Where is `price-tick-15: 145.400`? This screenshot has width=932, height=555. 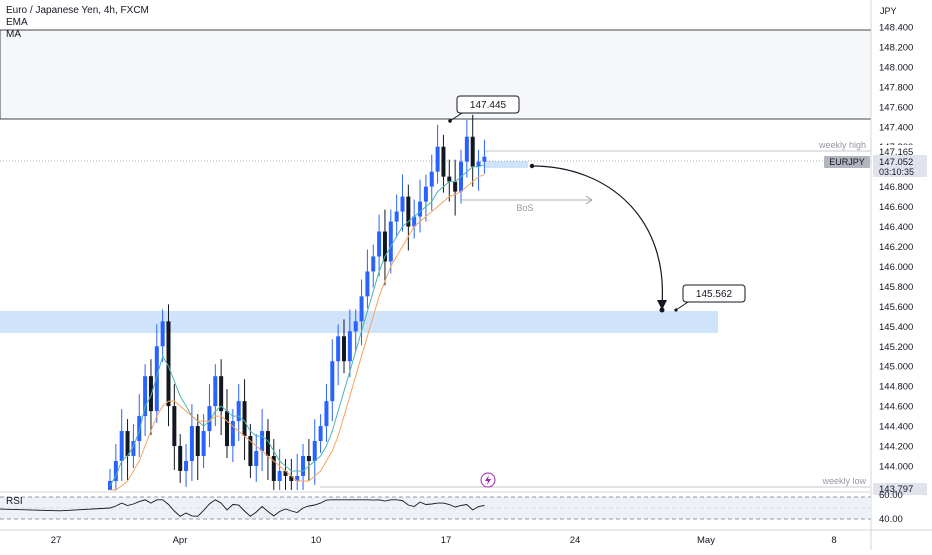
price-tick-15: 145.400 is located at coordinates (896, 327).